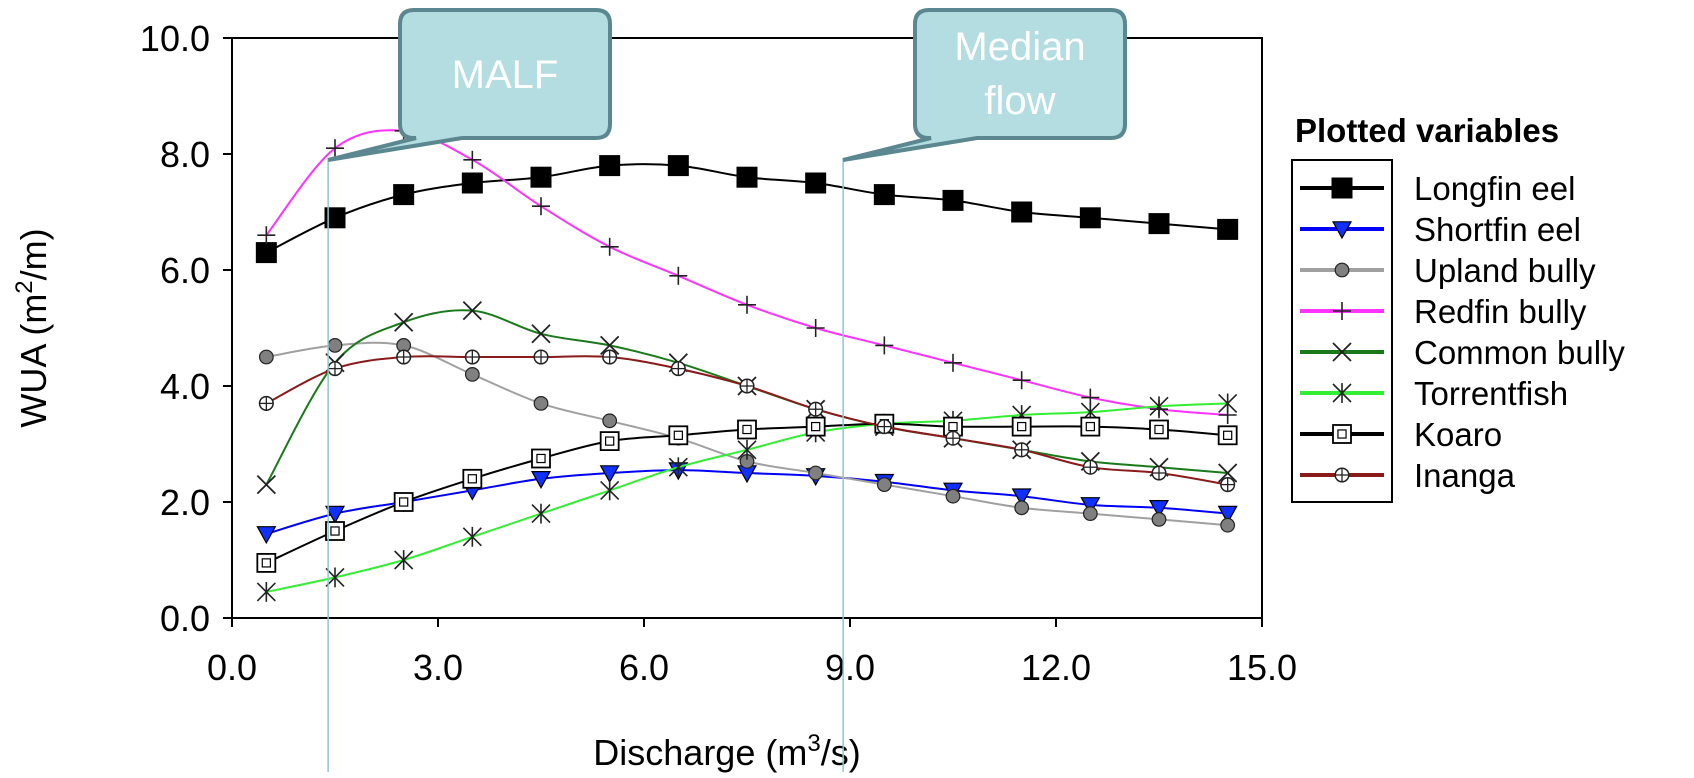 The width and height of the screenshot is (1694, 778). Describe the element at coordinates (841, 752) in the screenshot. I see `x-axis-title-part: /s)` at that location.